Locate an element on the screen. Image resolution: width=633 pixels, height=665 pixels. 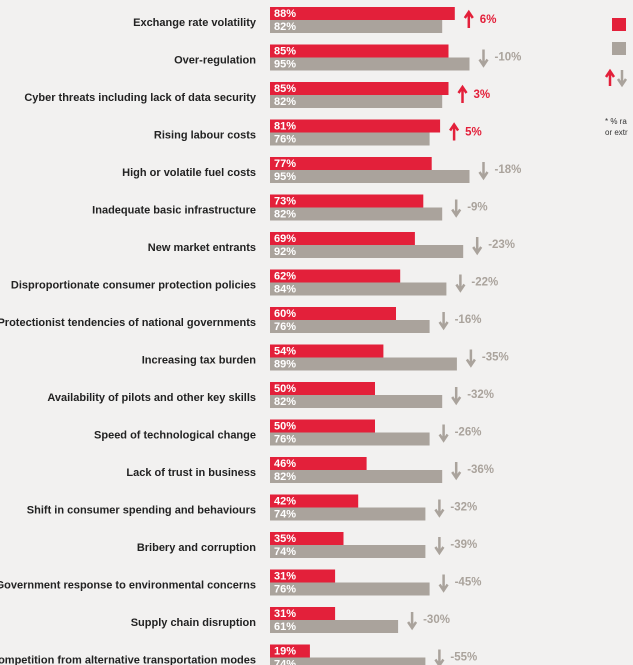
category-label: Supply chain disruption is located at coordinates (194, 623).